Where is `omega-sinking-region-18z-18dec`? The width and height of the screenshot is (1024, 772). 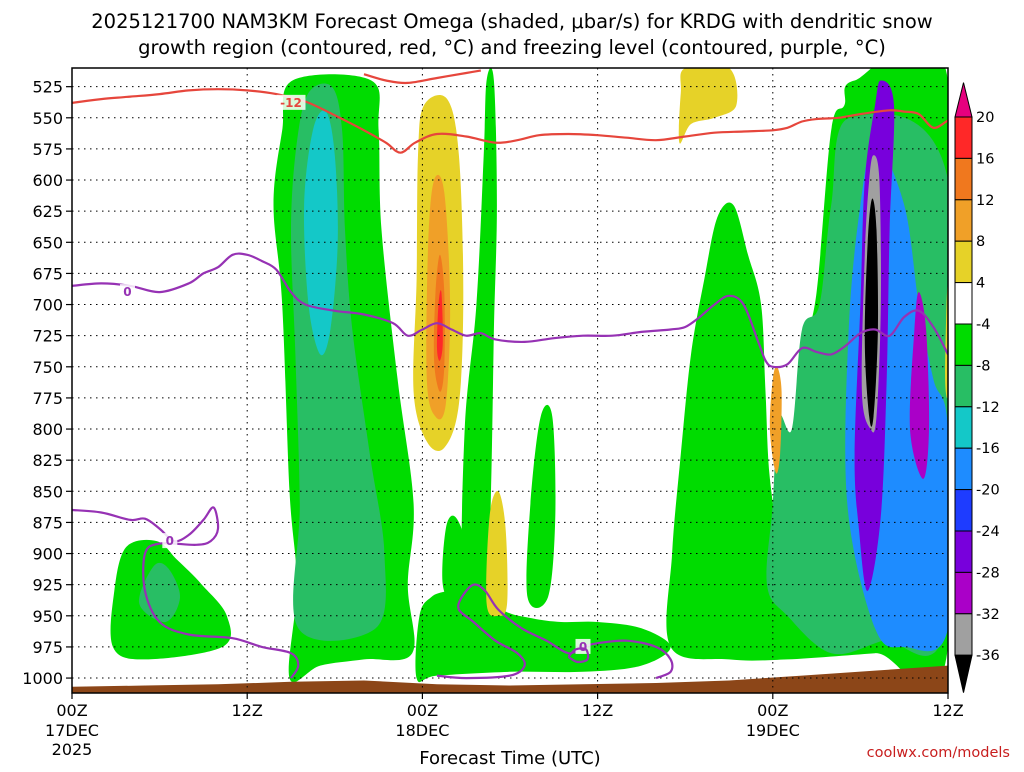
omega-sinking-region-18z-18dec is located at coordinates (708, 106).